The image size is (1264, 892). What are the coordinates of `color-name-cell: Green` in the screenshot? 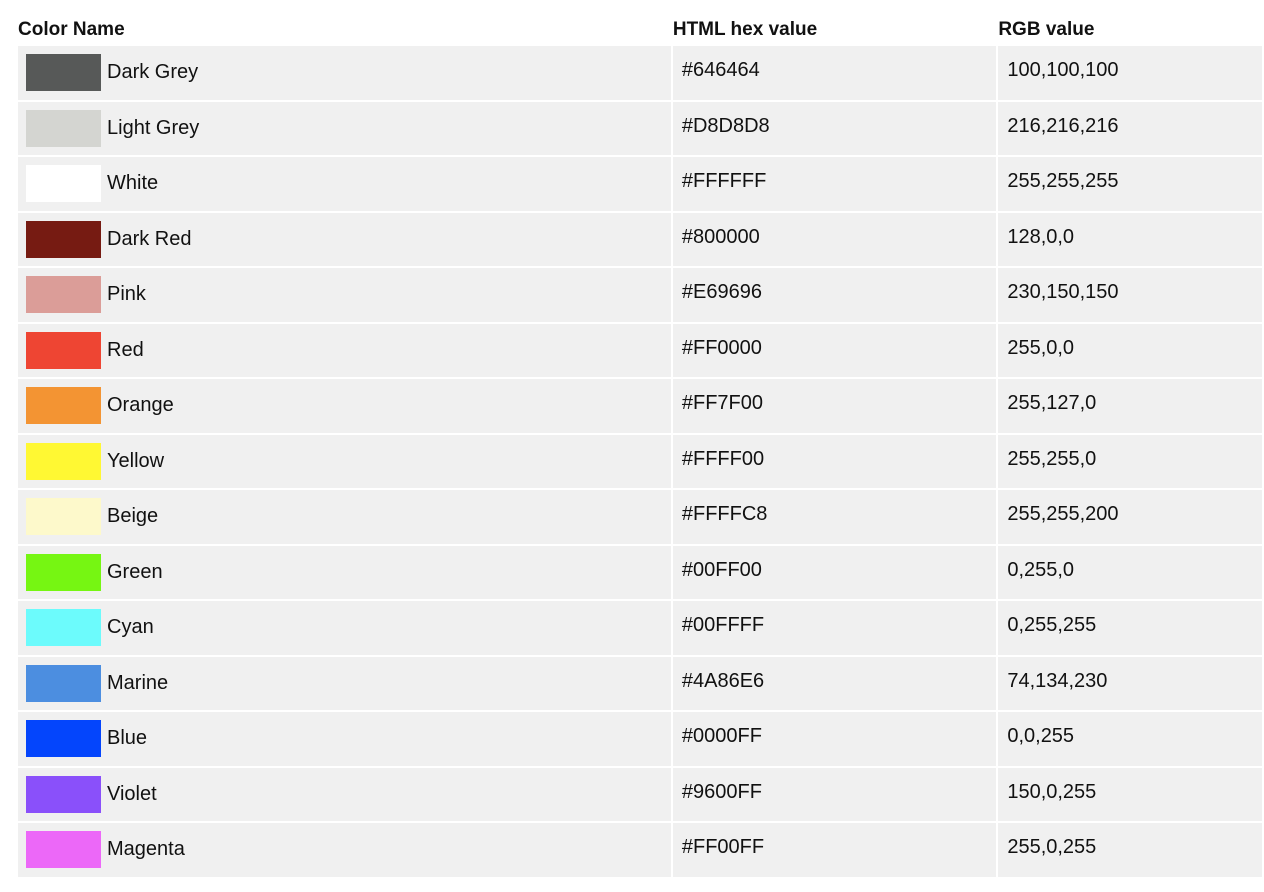 It's located at (344, 572).